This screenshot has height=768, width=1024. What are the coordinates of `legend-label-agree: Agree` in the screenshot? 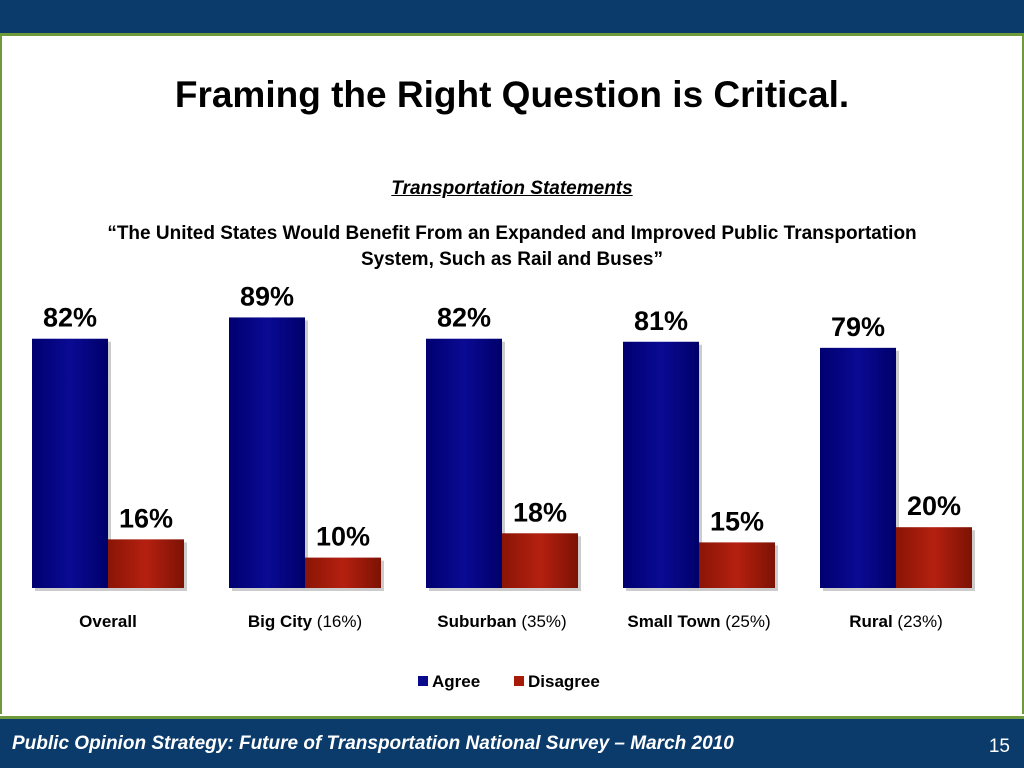 It's located at (456, 681).